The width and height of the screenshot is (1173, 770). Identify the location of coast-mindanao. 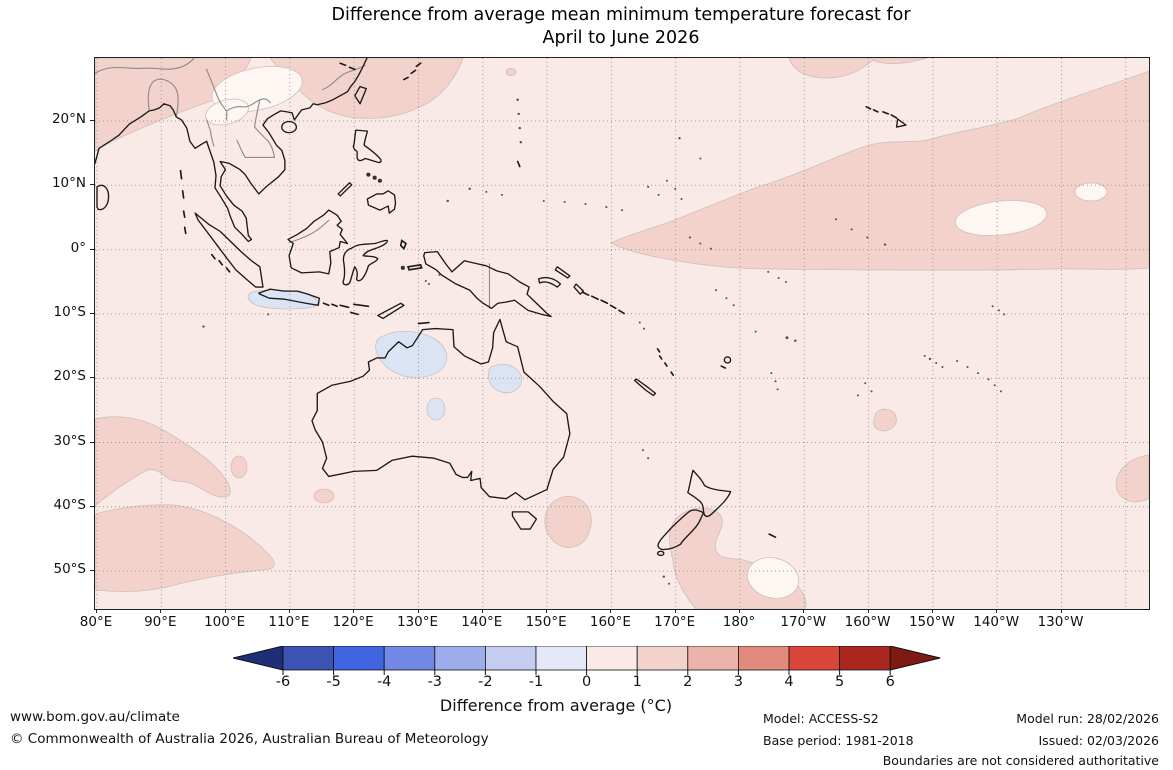
(381, 202).